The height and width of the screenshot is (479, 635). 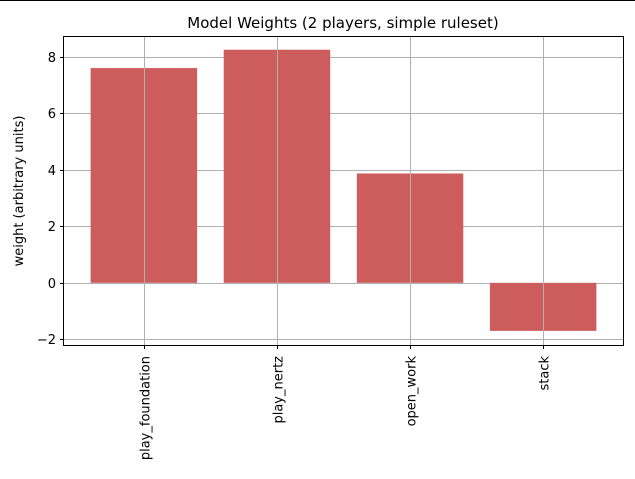 I want to click on y-tick-label: 4, so click(x=52, y=171).